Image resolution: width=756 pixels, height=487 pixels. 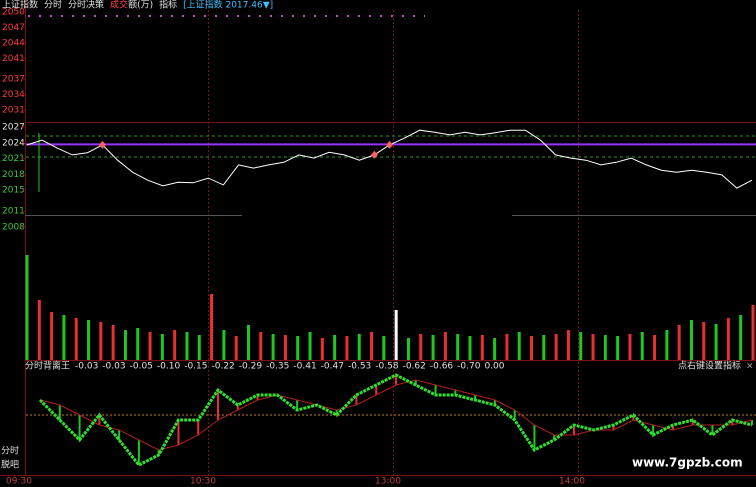 I want to click on indicator-value: -0.05, so click(x=141, y=367).